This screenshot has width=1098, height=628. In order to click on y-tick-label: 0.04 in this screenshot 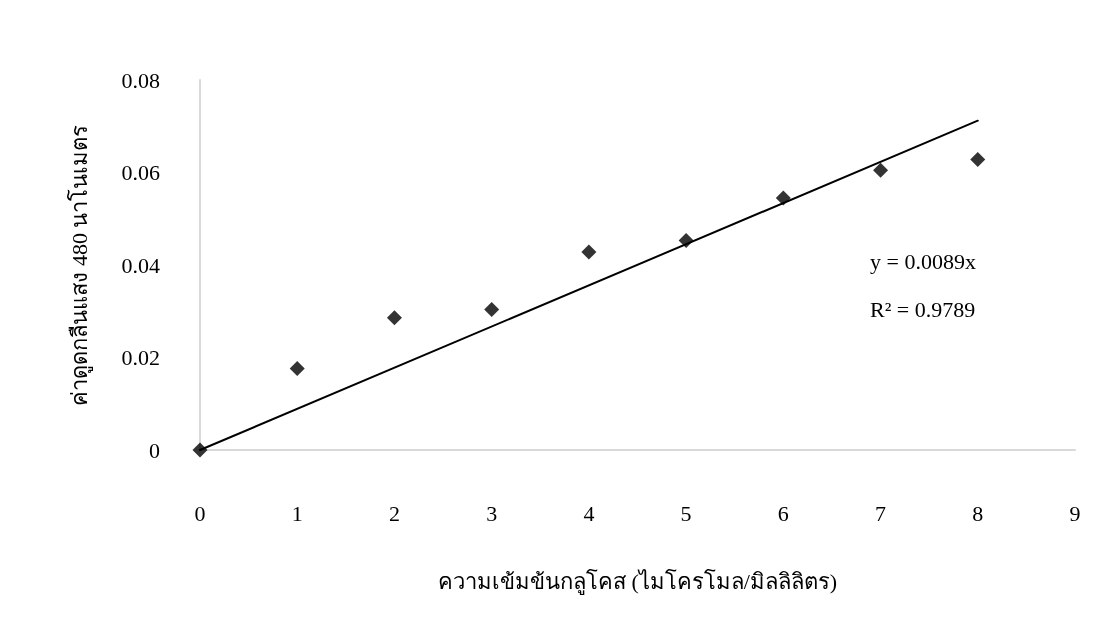, I will do `click(140, 265)`.